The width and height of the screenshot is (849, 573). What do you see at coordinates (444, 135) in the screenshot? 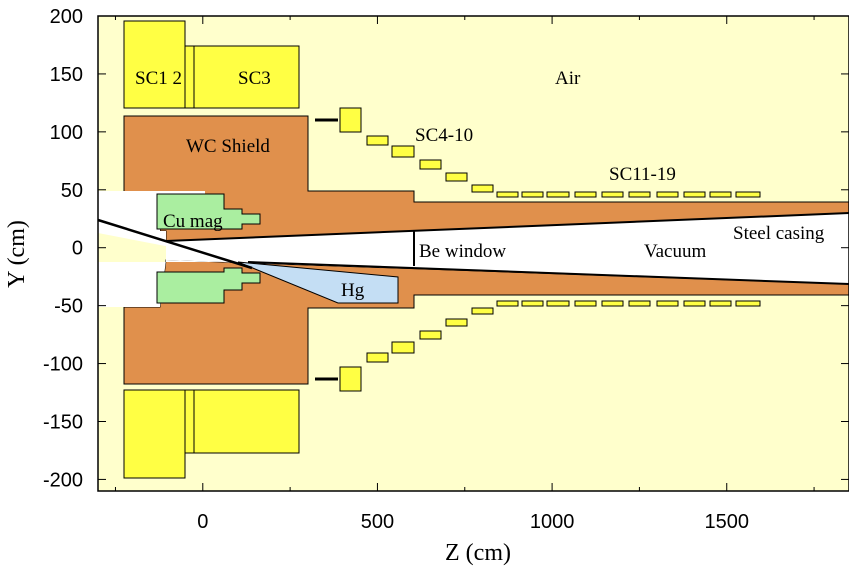
I see `label-sc4-10: SC4-10` at bounding box center [444, 135].